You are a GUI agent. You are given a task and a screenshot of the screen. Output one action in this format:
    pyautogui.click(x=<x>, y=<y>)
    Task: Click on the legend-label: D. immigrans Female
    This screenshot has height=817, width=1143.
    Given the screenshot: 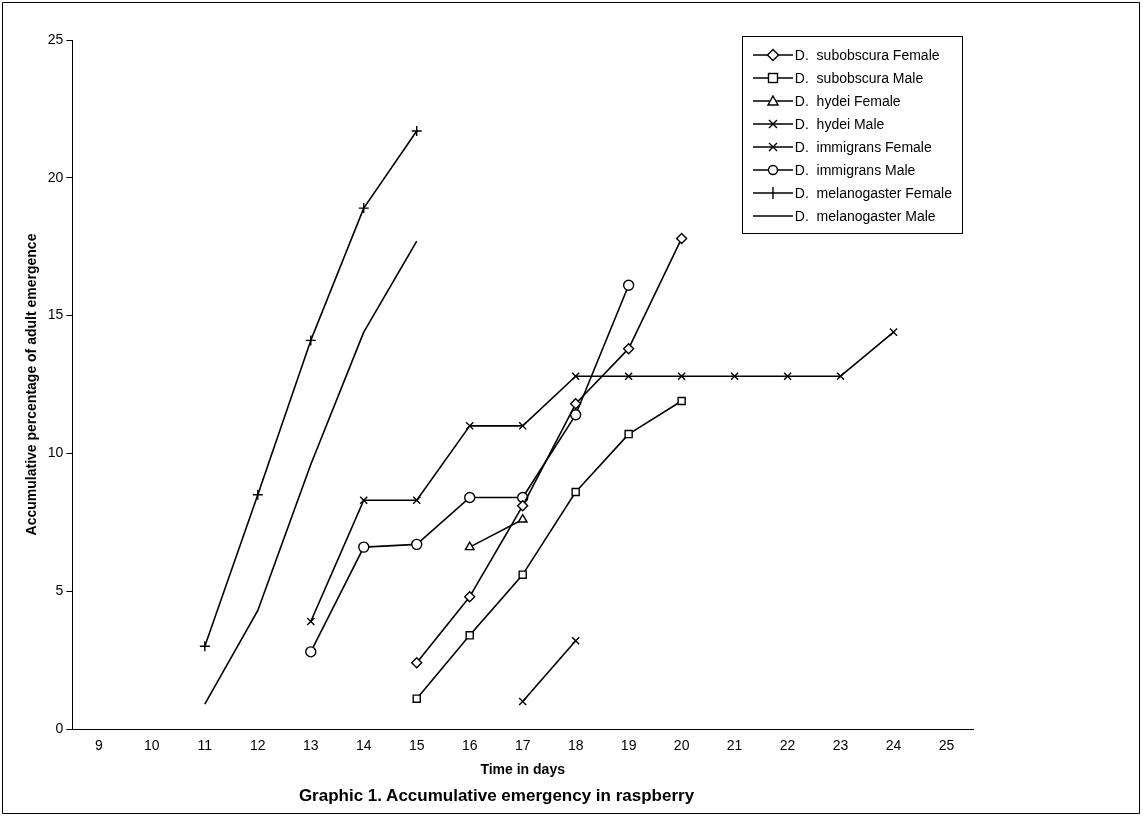 What is the action you would take?
    pyautogui.click(x=863, y=146)
    